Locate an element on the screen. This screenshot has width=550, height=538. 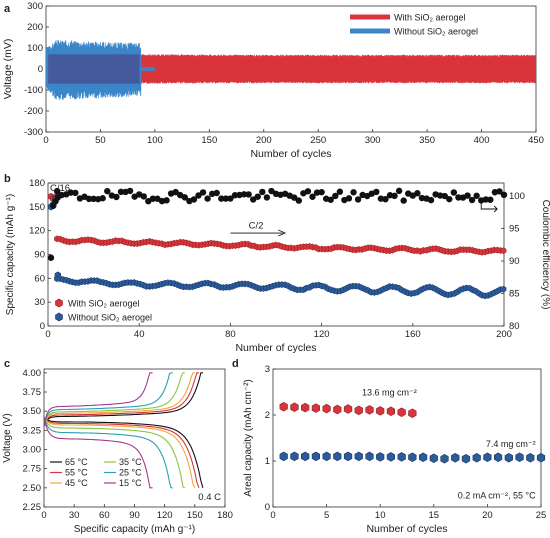
y-tick-label: 100 is located at coordinates (35, 48).